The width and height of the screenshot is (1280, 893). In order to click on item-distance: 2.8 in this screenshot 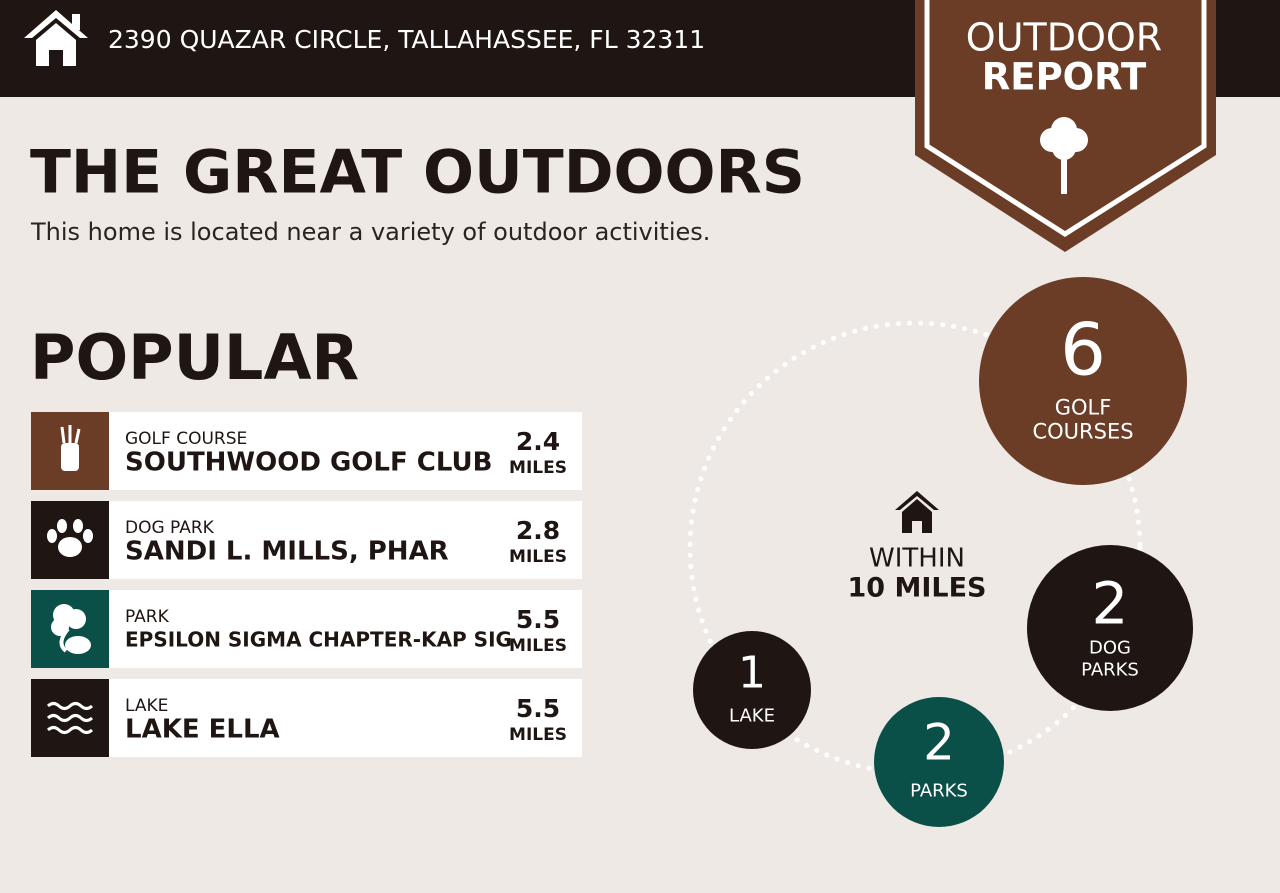, I will do `click(538, 530)`.